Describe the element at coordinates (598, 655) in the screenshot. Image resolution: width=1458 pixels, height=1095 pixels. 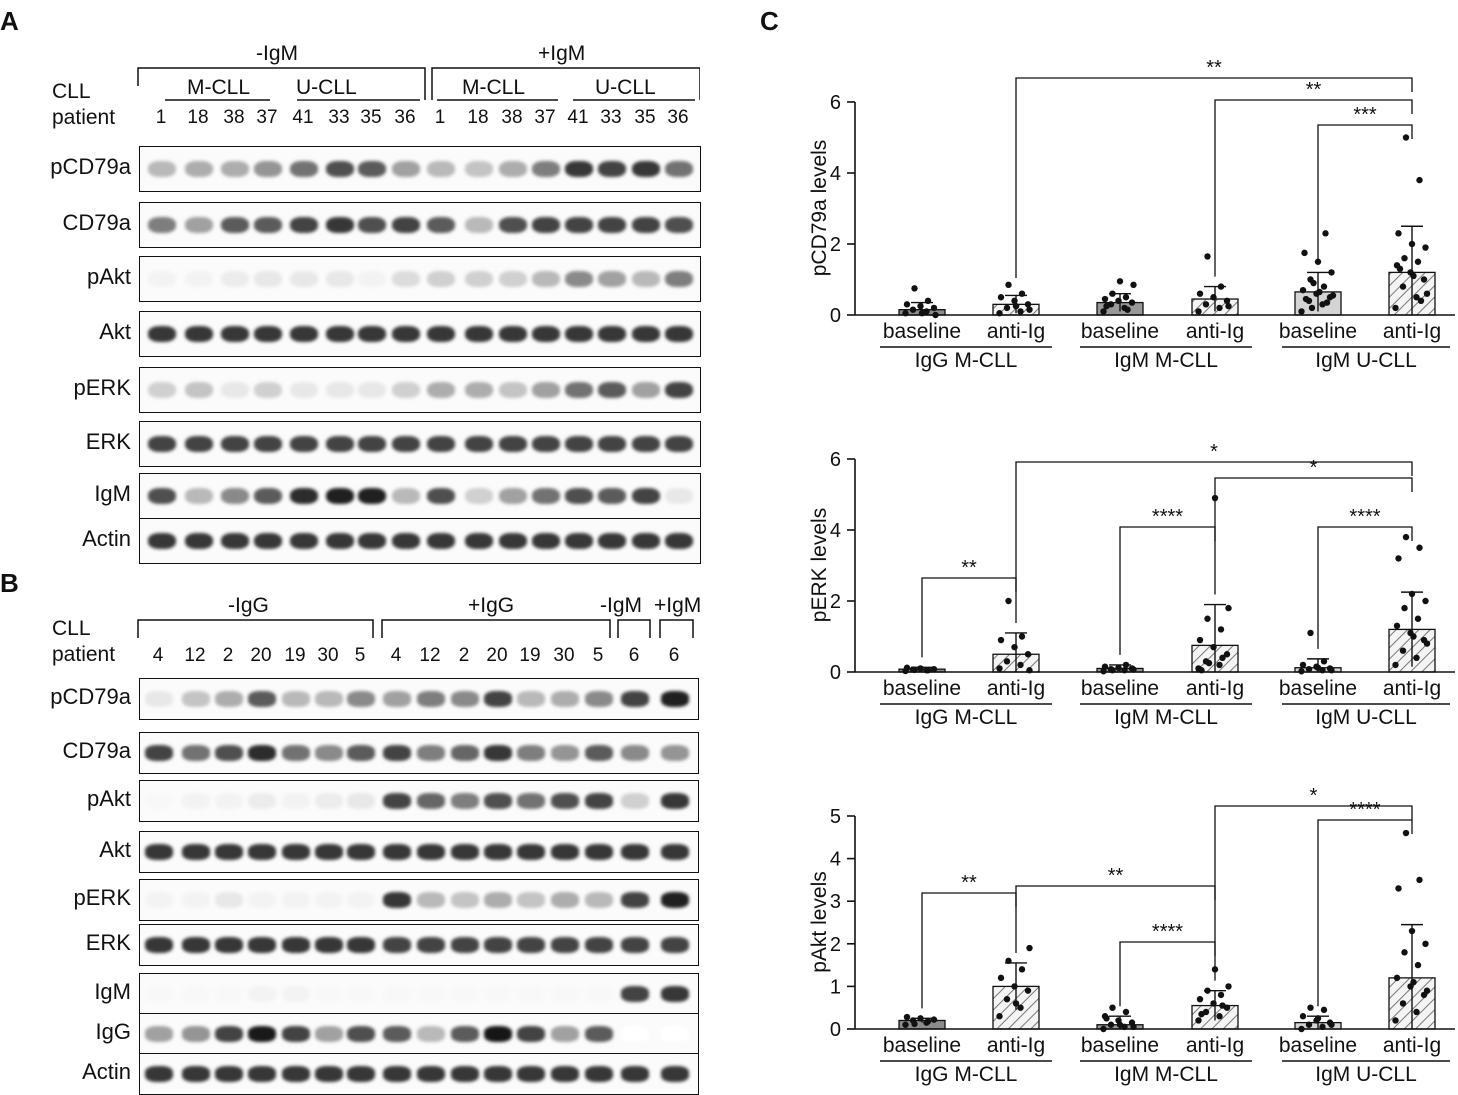
I see `panel-b-lane-14: 5` at that location.